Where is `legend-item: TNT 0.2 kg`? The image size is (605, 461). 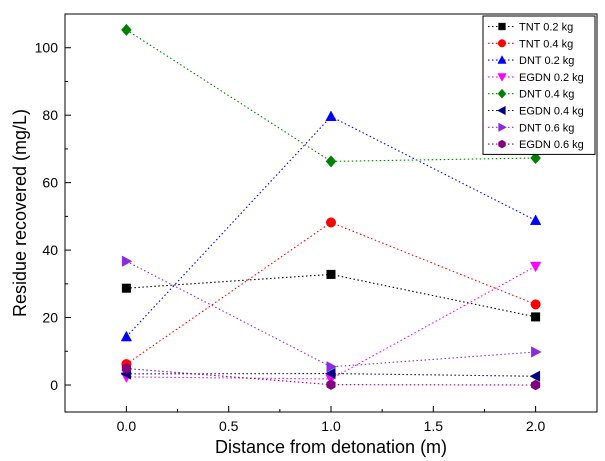
legend-item: TNT 0.2 kg is located at coordinates (530, 28).